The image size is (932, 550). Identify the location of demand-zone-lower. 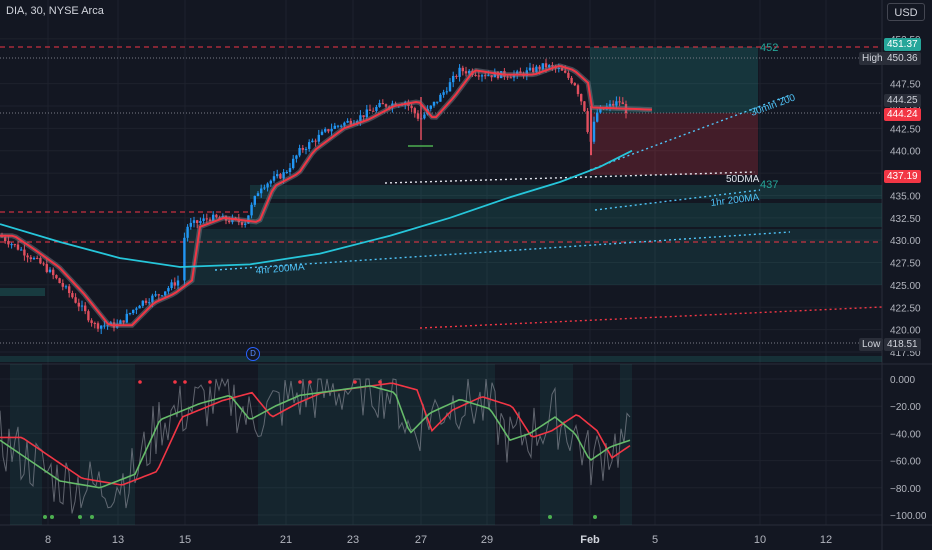
(533, 257).